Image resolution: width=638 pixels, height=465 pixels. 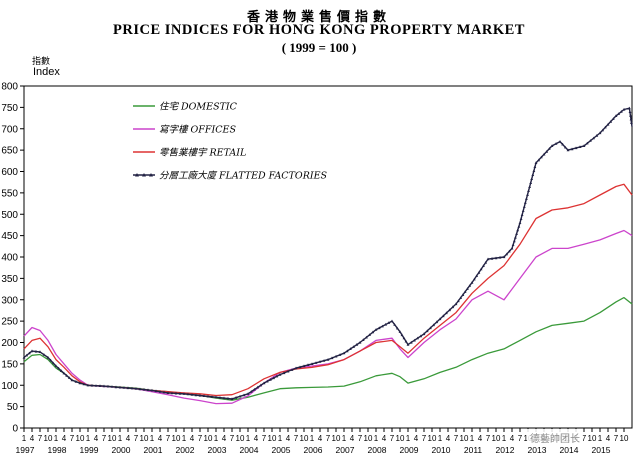 I want to click on x-year-label: 2011, so click(x=473, y=450).